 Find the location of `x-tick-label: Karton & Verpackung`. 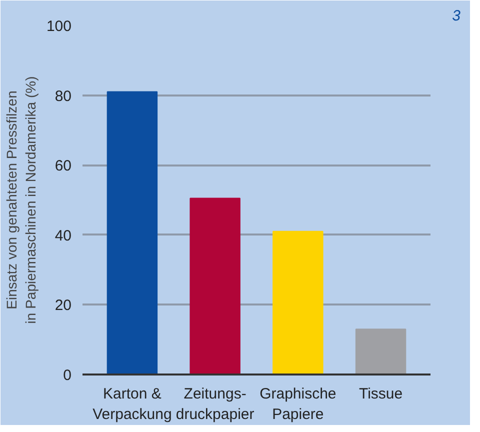

x-tick-label: Karton & Verpackung is located at coordinates (132, 404).